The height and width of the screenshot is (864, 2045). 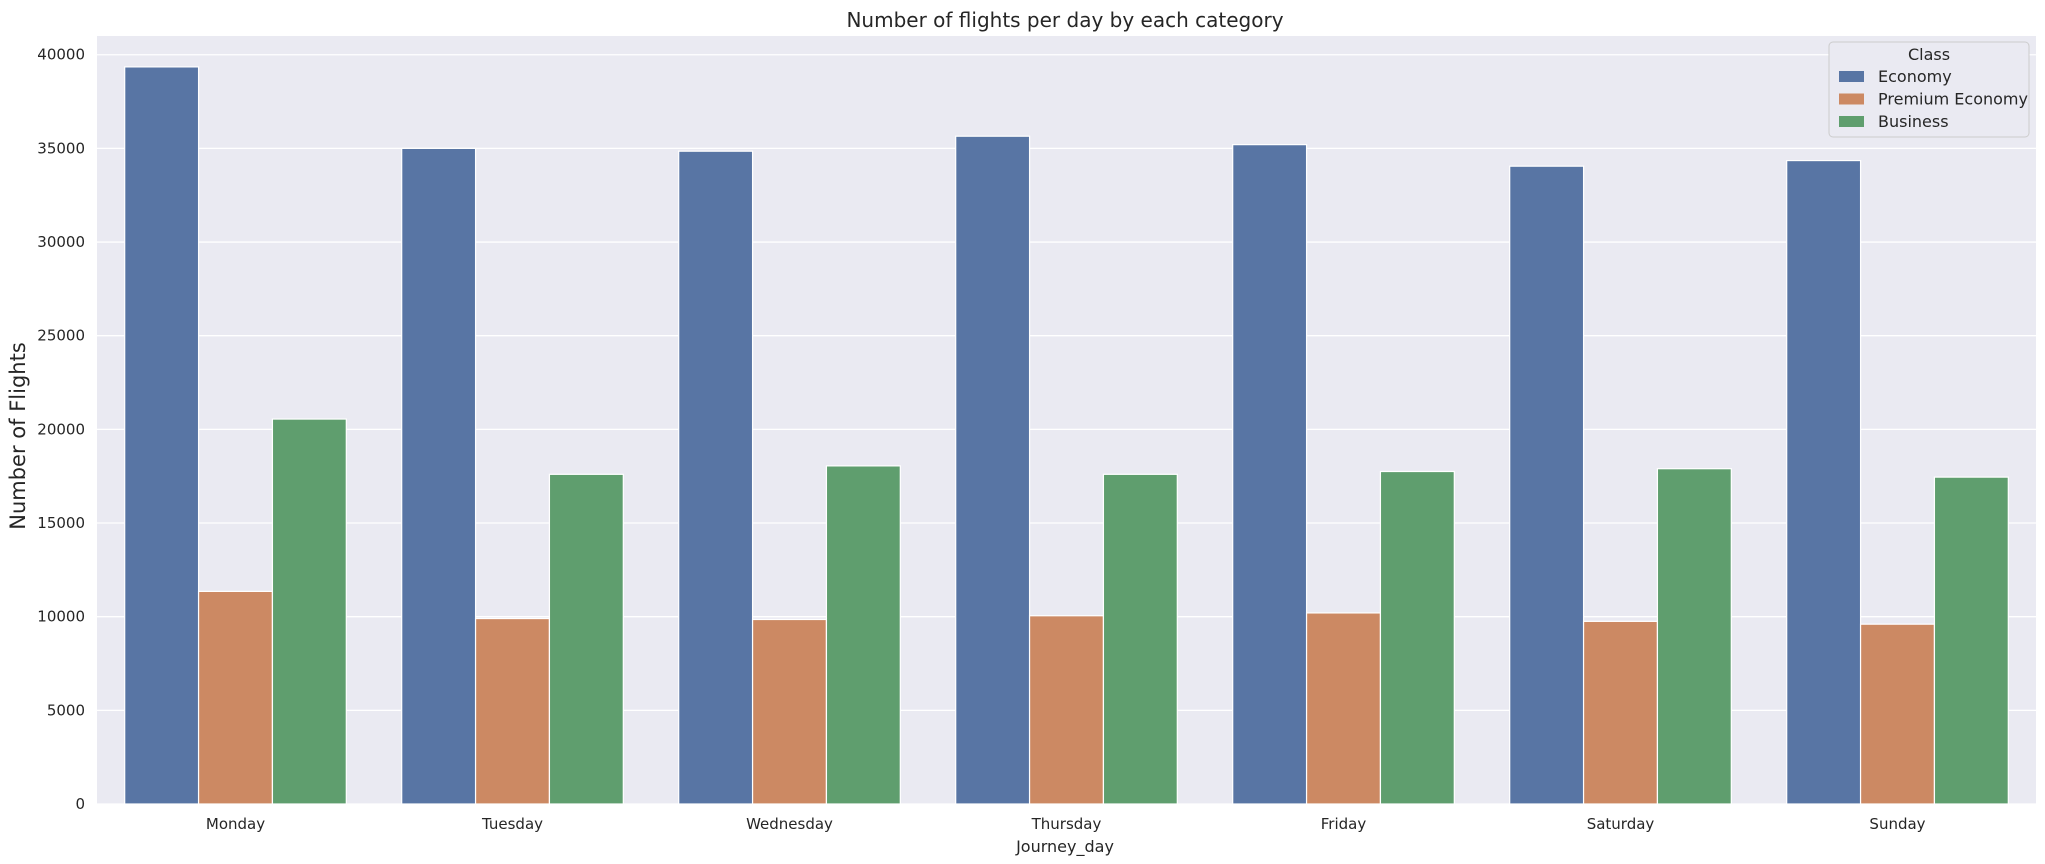 I want to click on bar-economy-monday, so click(x=162, y=435).